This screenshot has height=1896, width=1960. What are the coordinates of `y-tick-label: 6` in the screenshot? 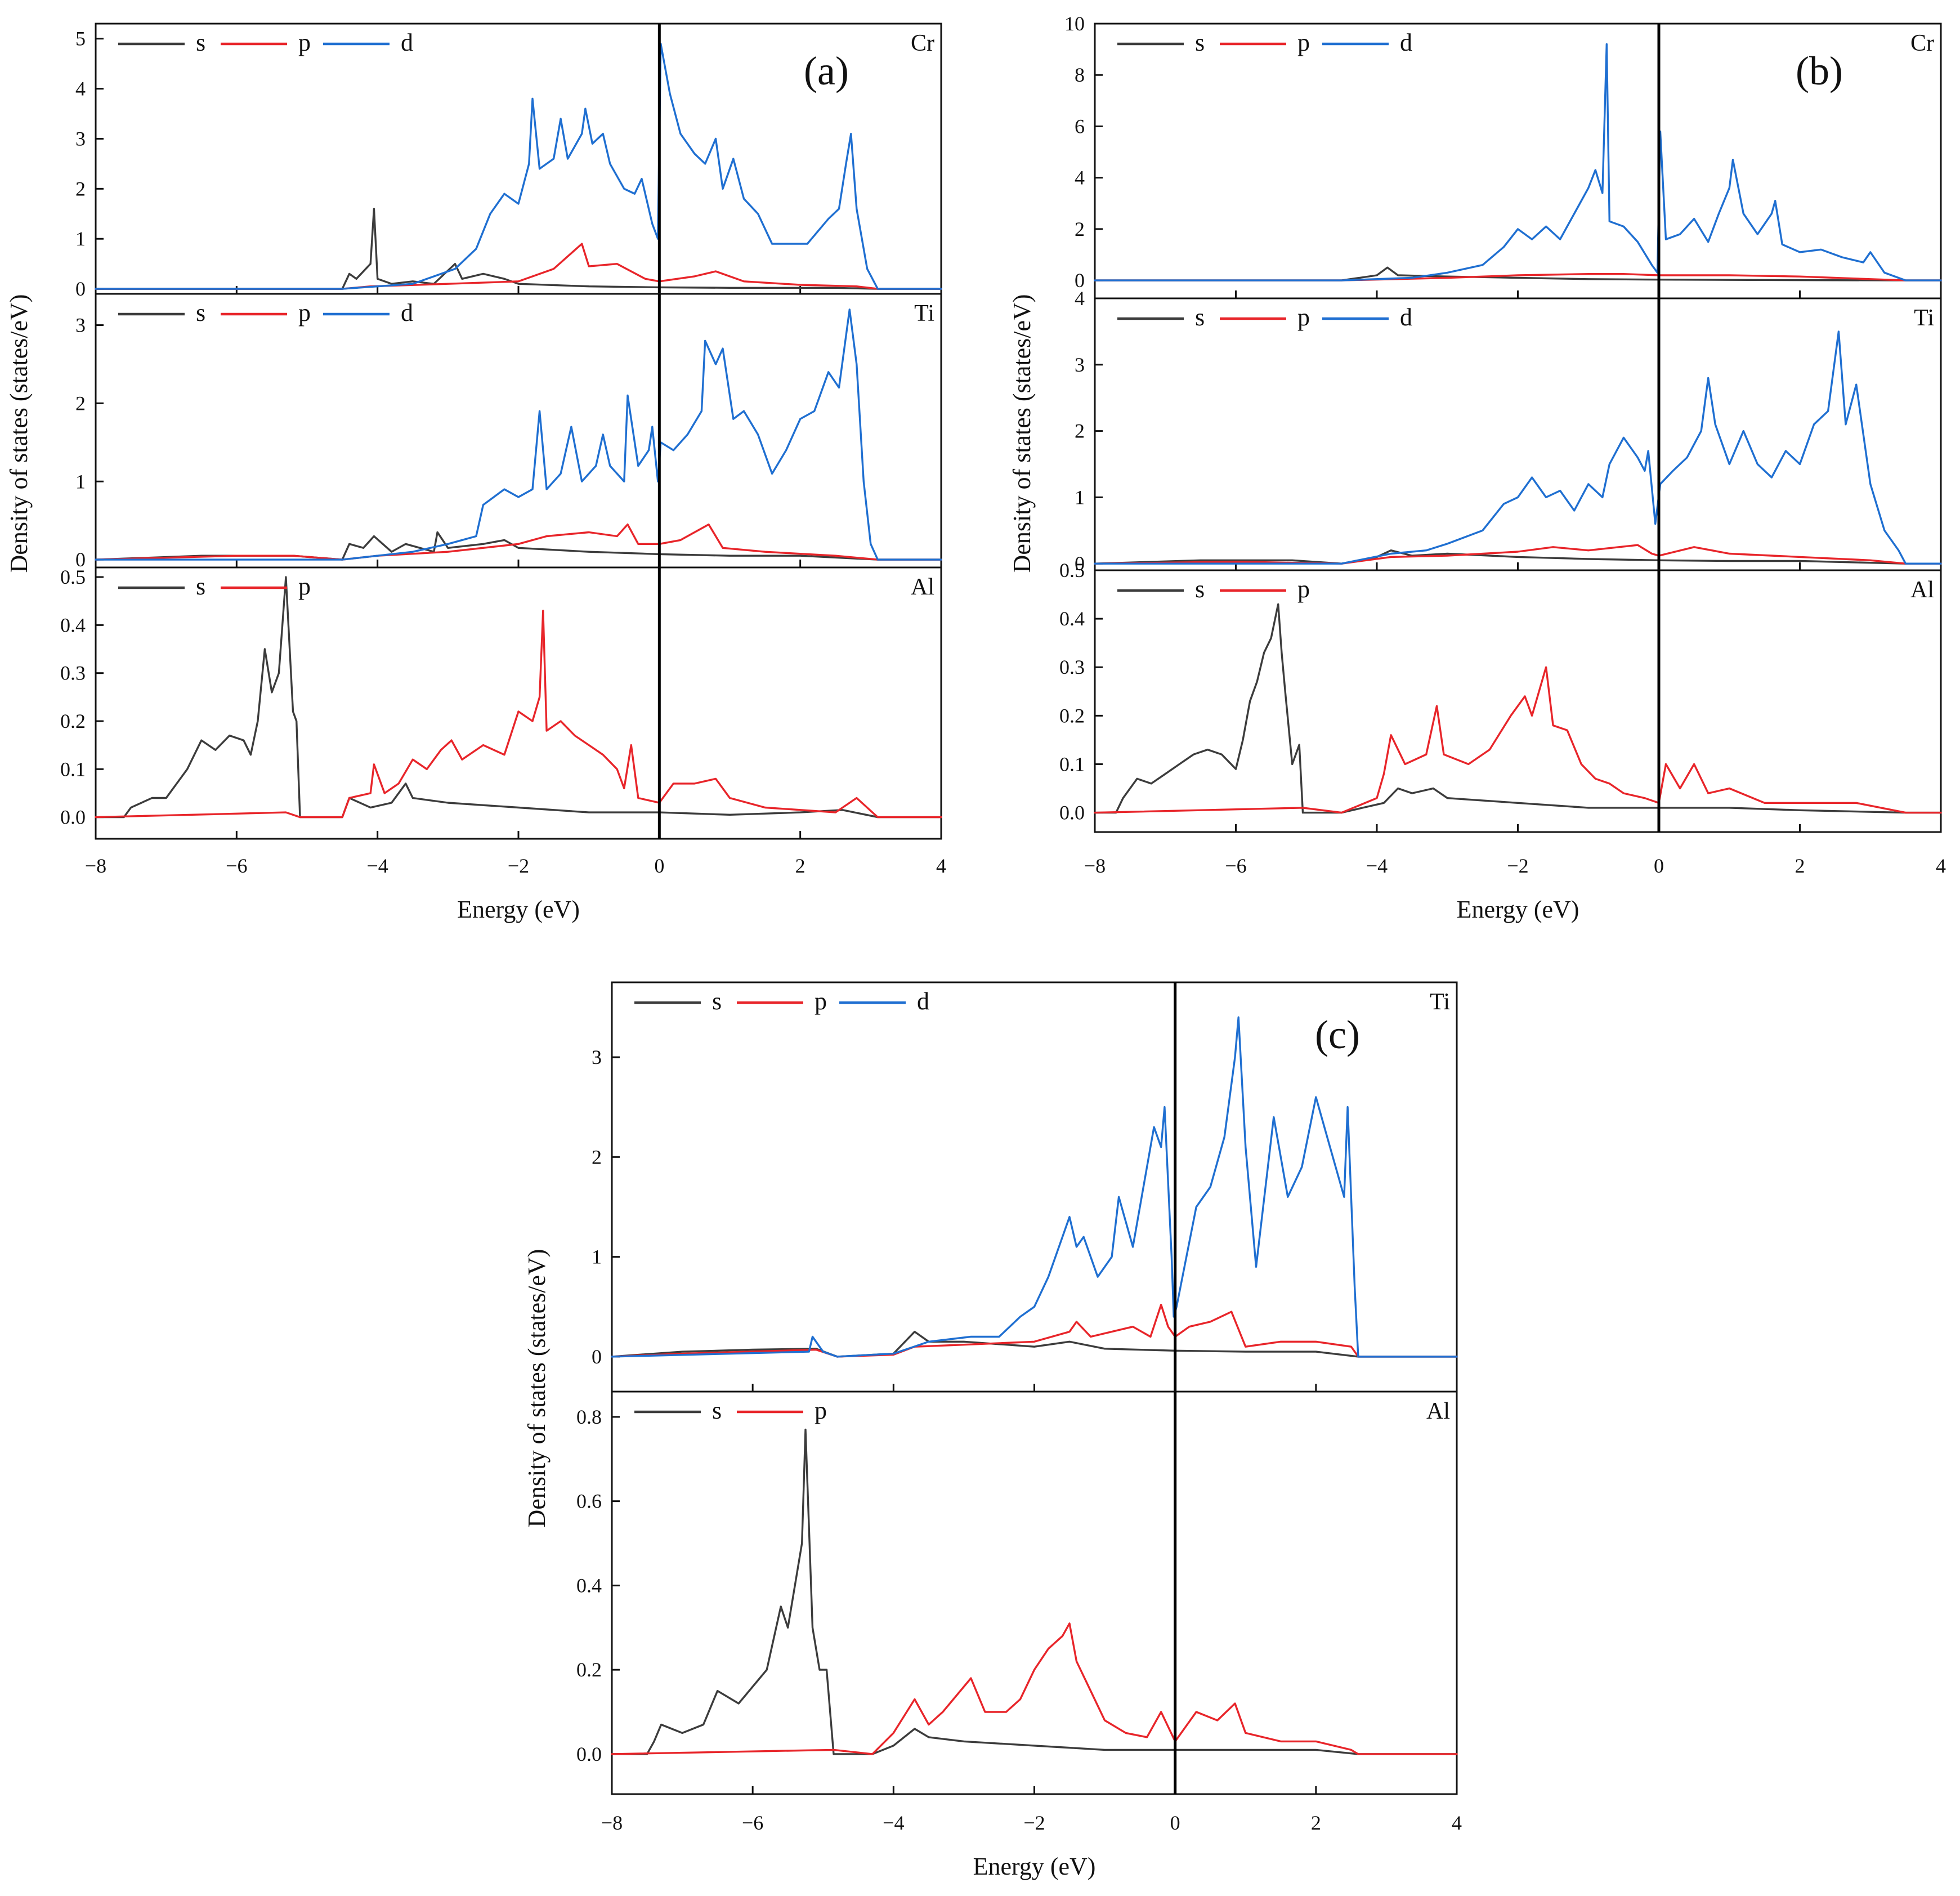 It's located at (1080, 126).